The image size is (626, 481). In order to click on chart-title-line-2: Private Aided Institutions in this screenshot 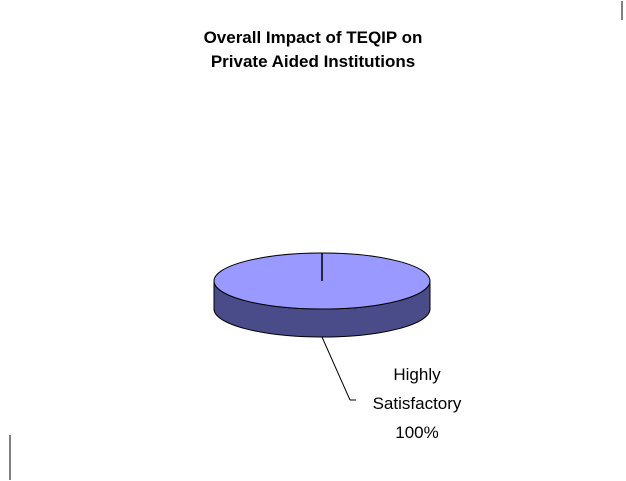, I will do `click(313, 61)`.